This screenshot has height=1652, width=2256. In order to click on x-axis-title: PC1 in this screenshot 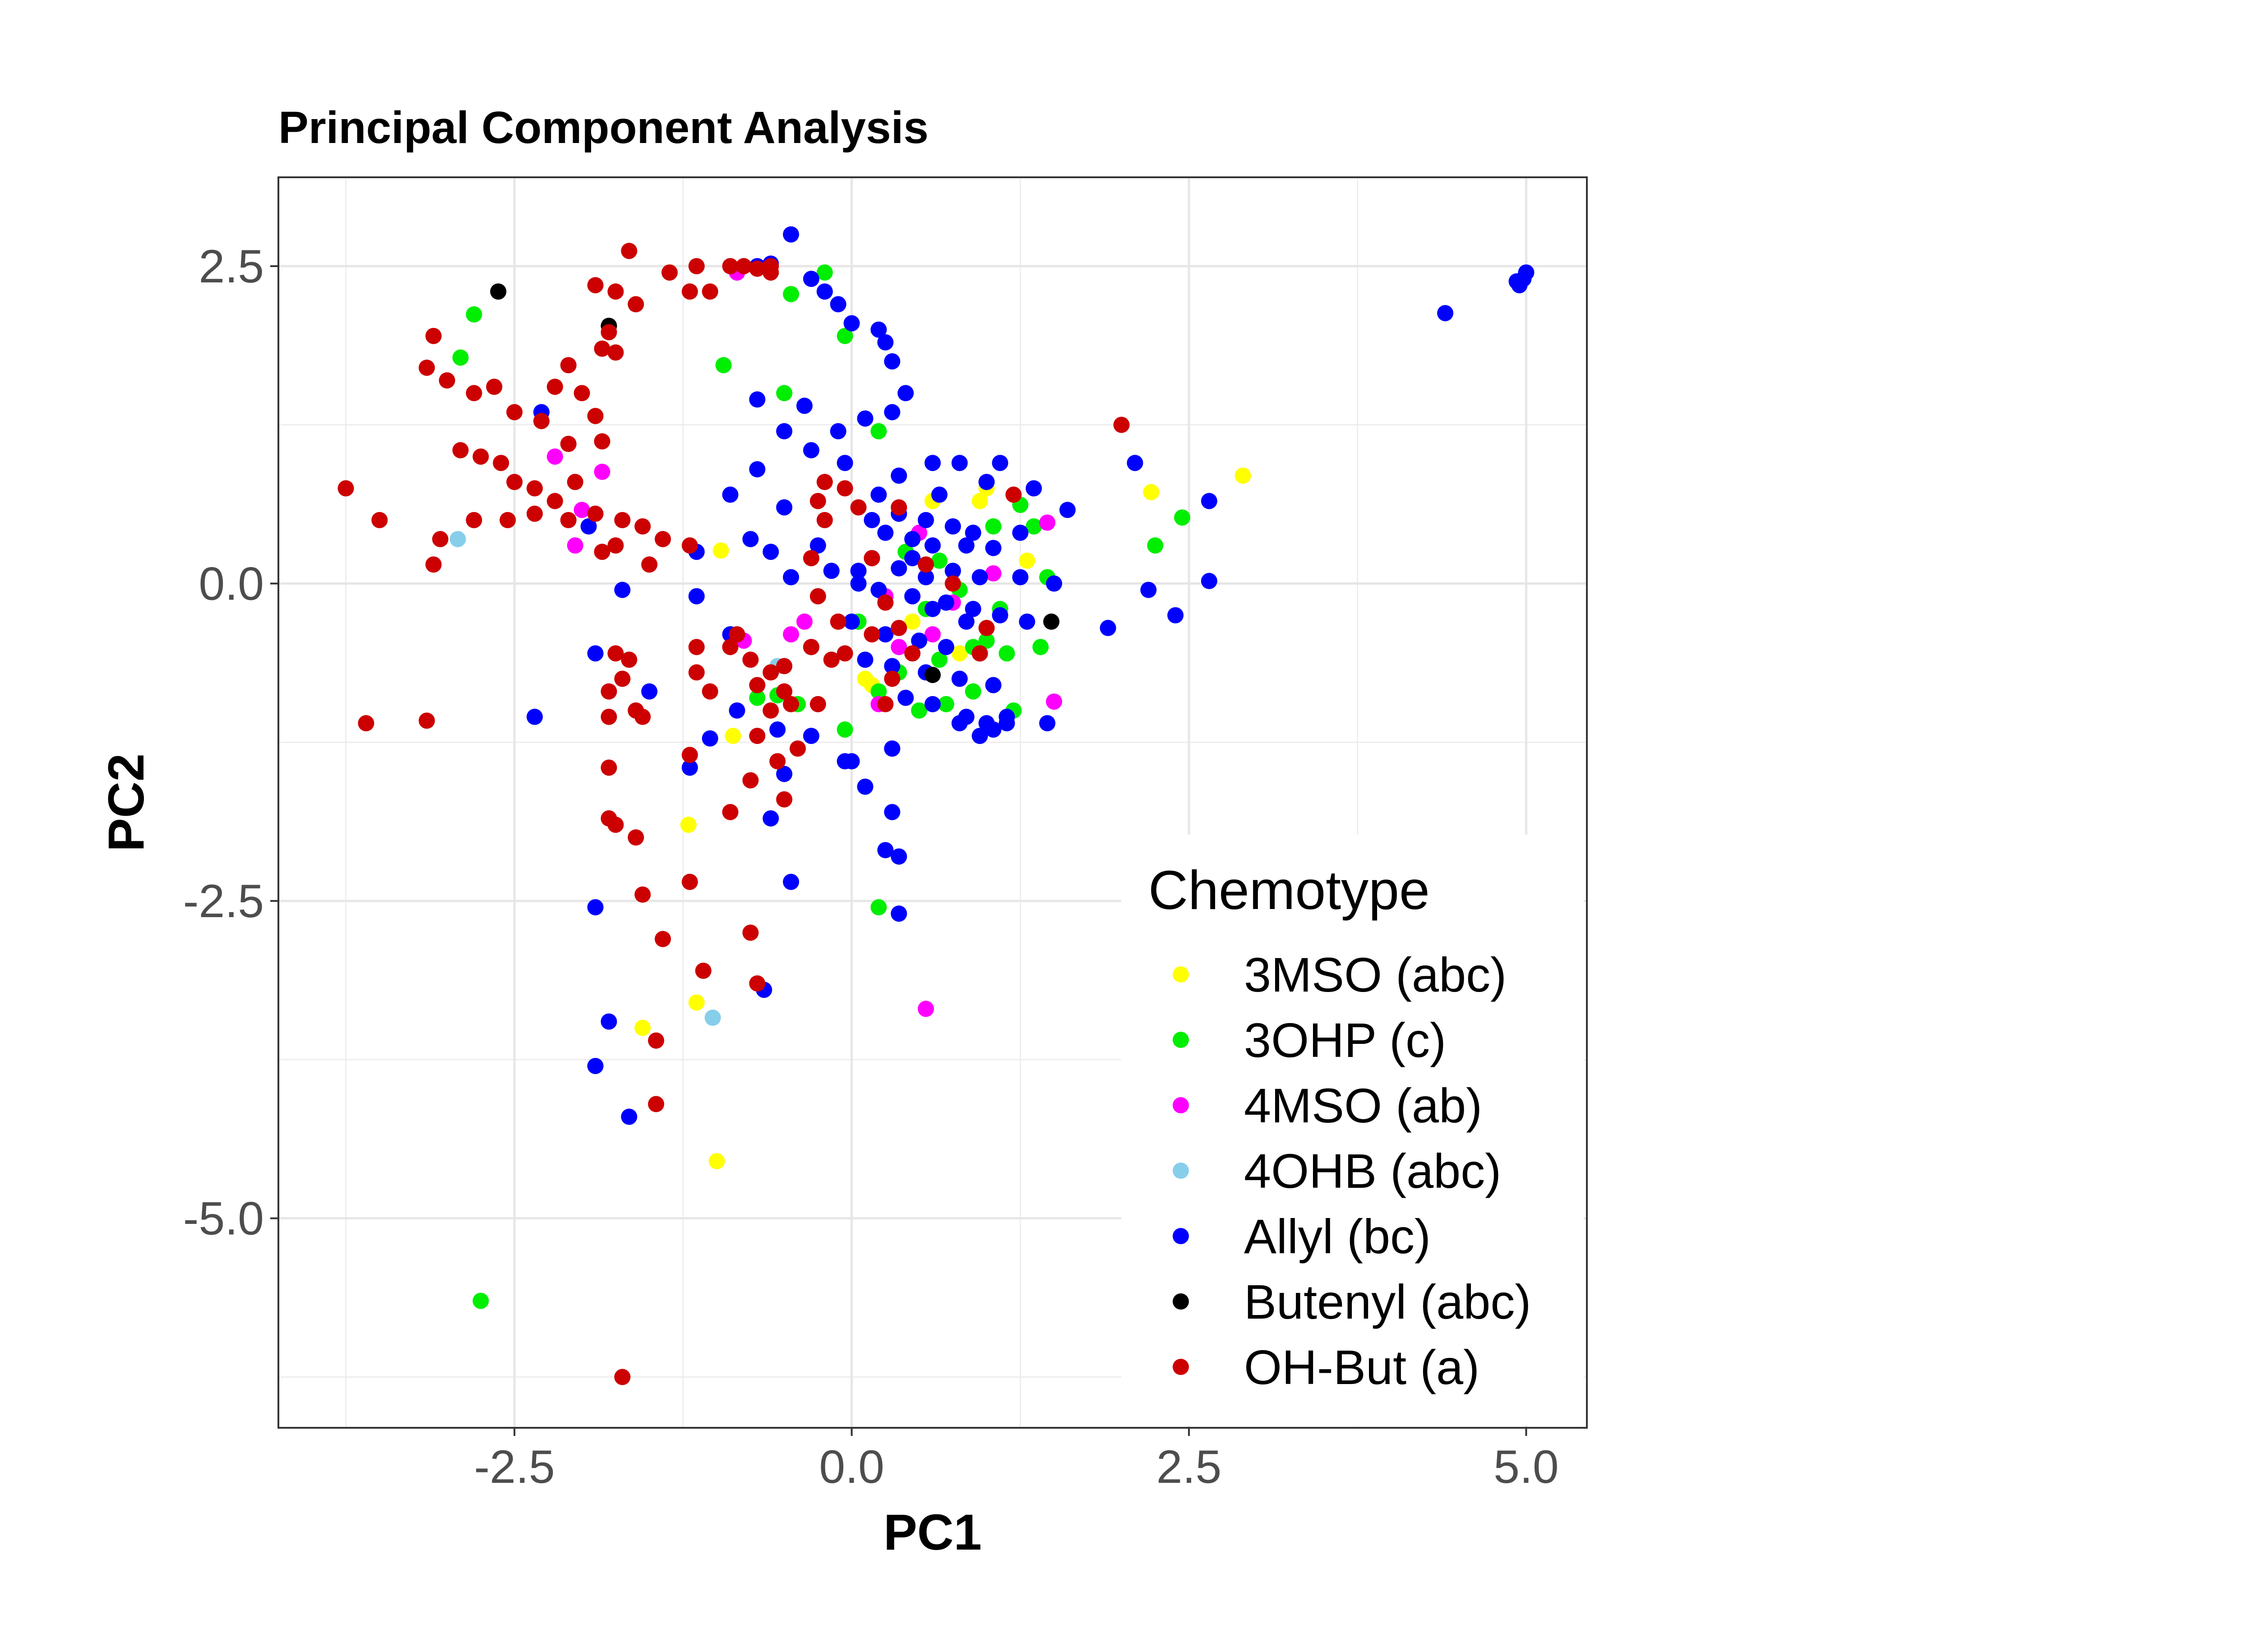, I will do `click(932, 1532)`.